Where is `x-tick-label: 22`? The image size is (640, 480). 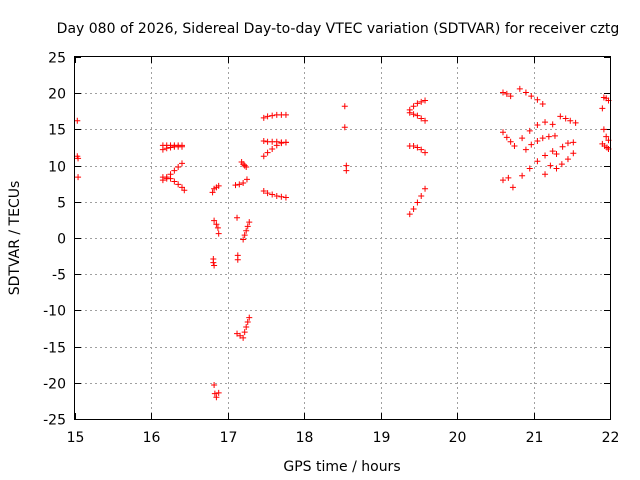 x-tick-label: 22 is located at coordinates (611, 438).